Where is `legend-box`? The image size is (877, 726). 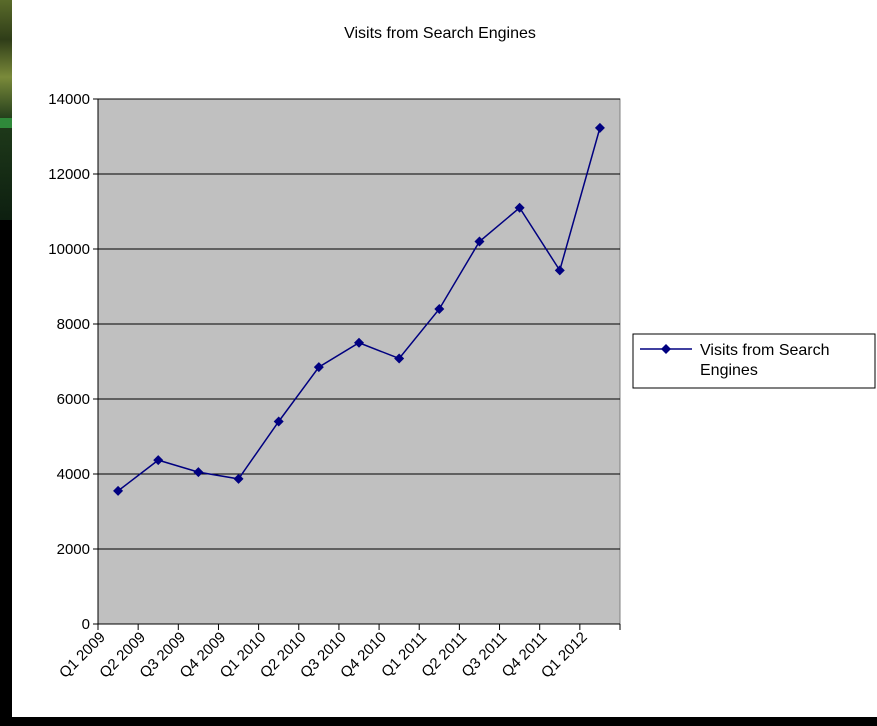 legend-box is located at coordinates (754, 361).